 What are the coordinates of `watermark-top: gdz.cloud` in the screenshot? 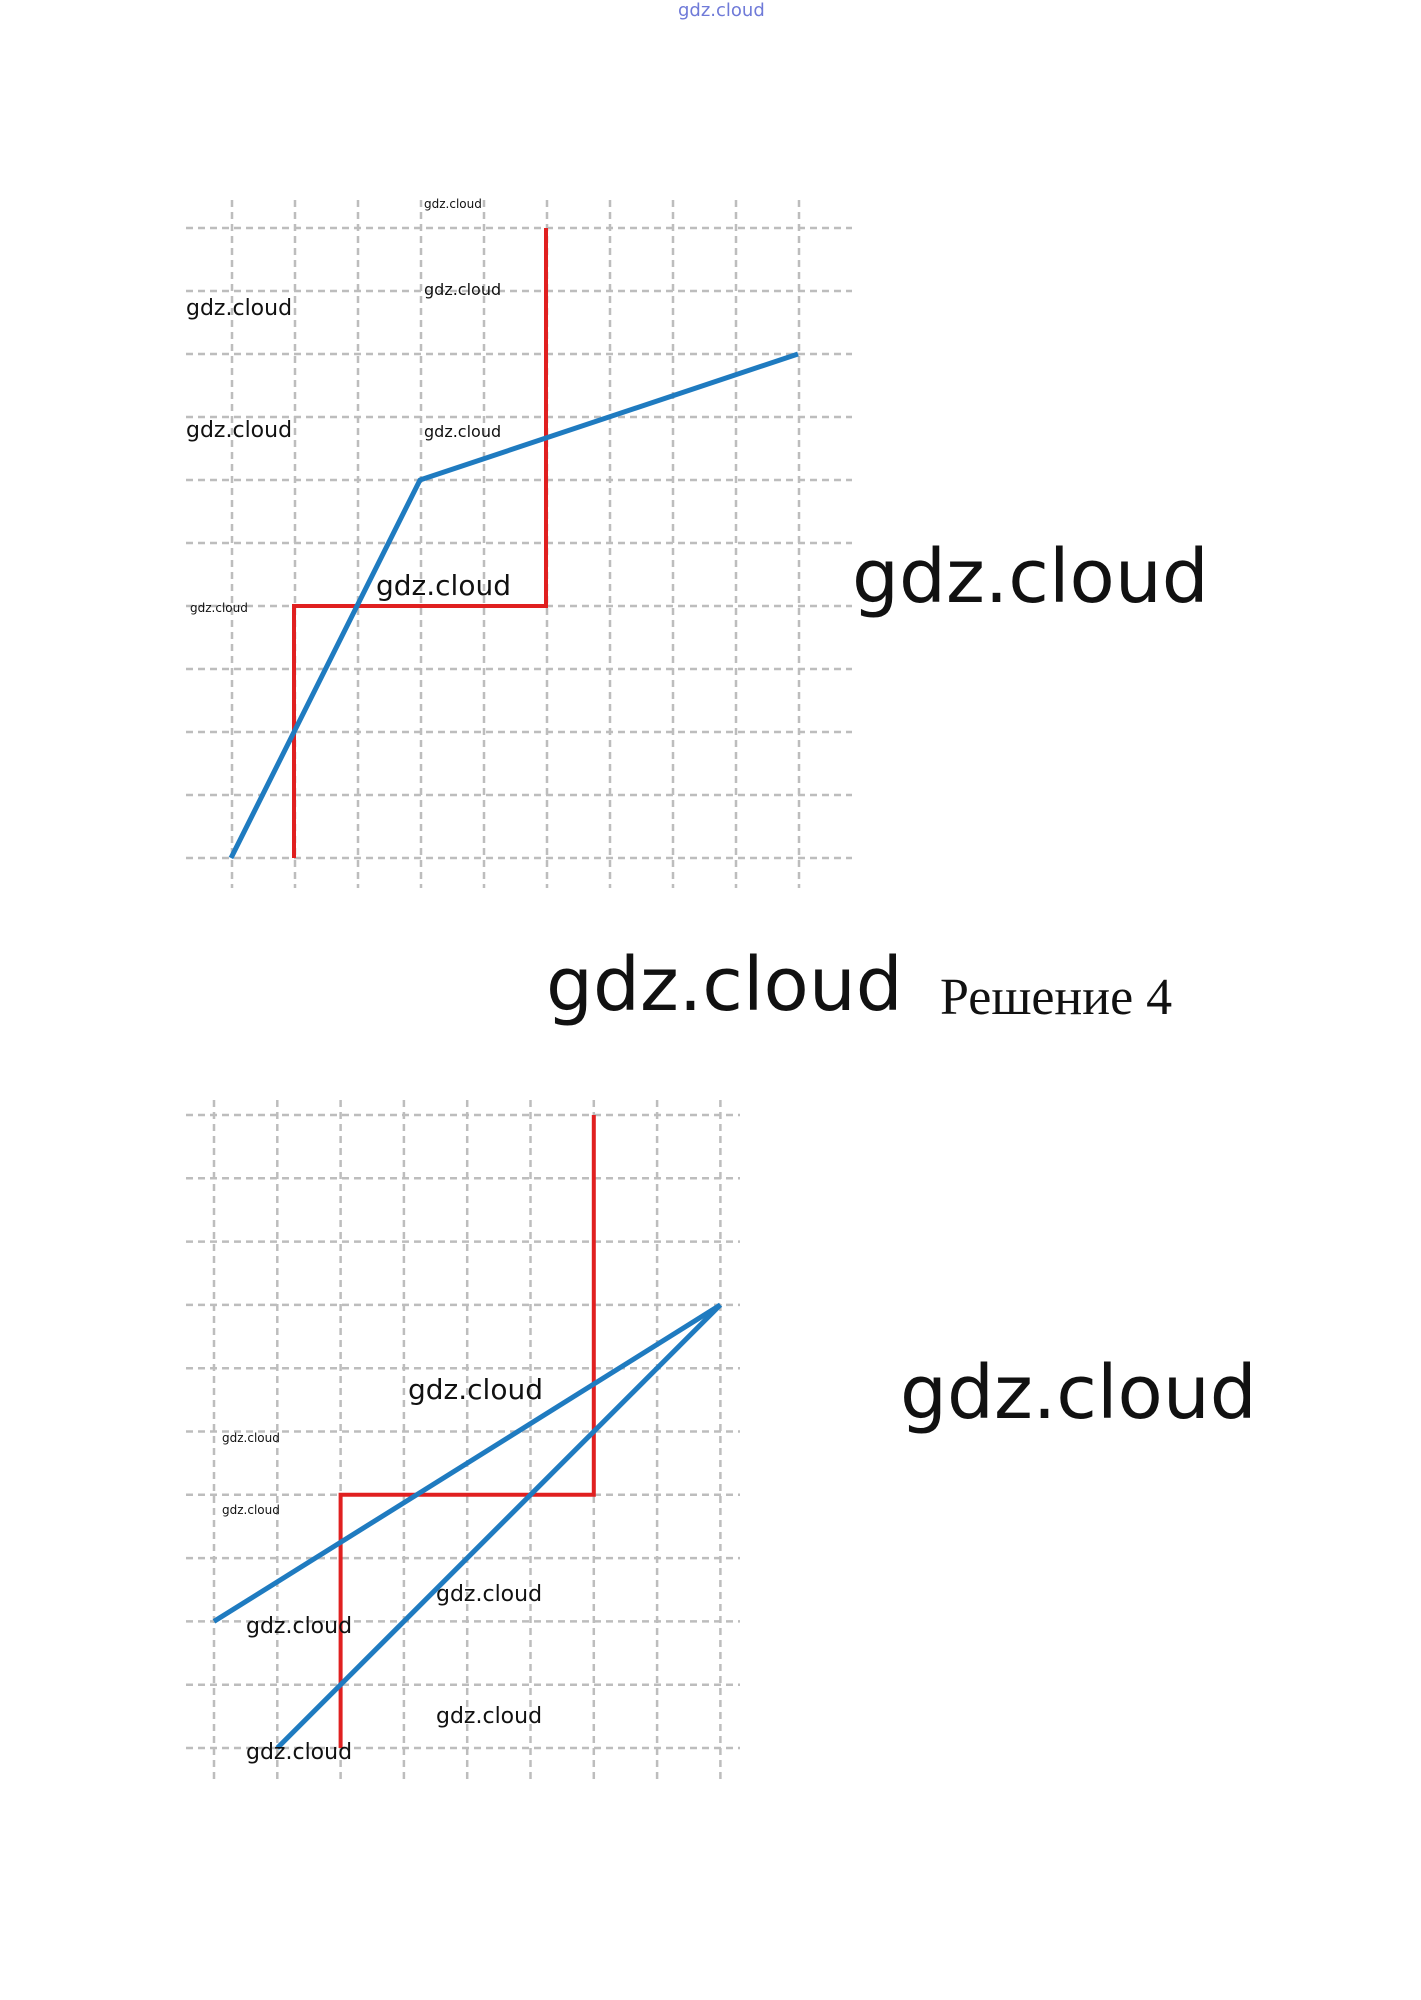 It's located at (721, 10).